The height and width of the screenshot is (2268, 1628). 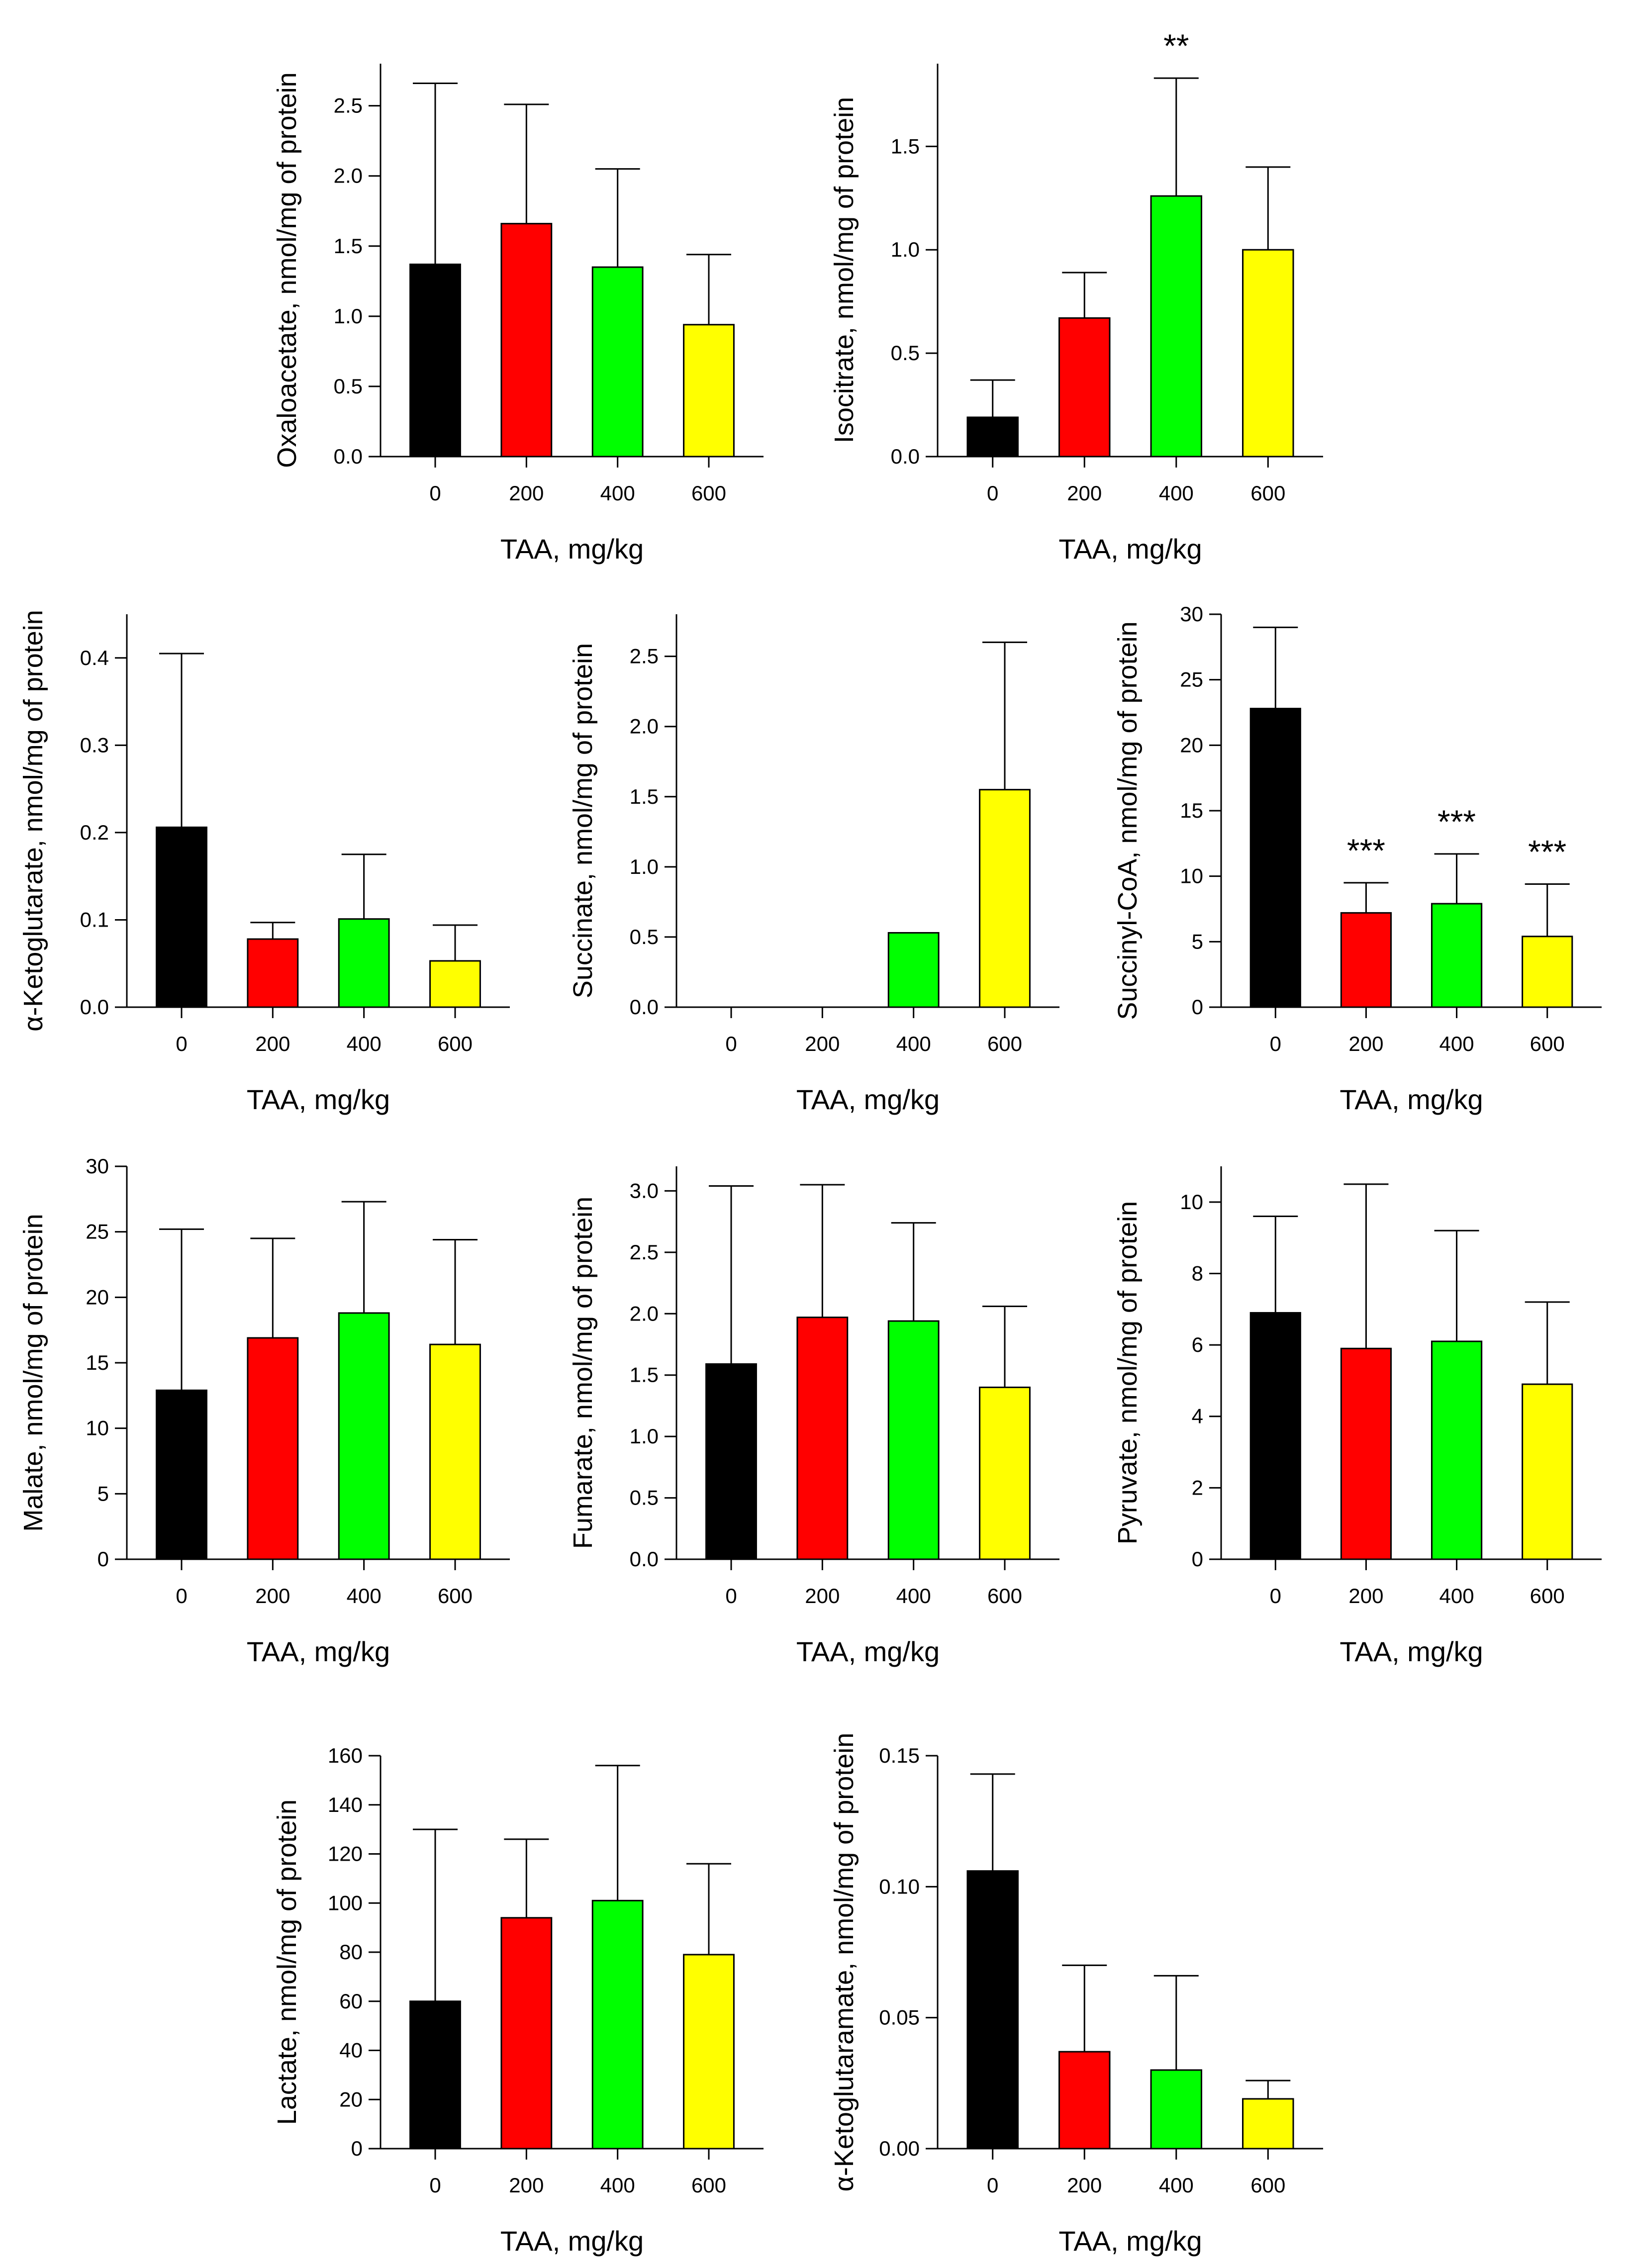 I want to click on y-axis-title: Isocitrate, nmol/mg of protein, so click(x=844, y=270).